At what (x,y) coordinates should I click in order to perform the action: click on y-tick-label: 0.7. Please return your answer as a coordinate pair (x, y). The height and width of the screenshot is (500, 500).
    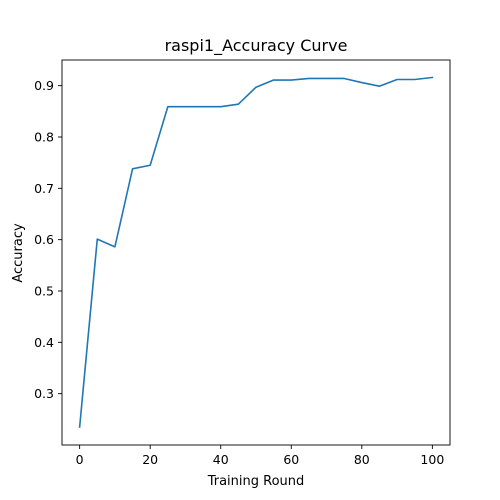
    Looking at the image, I should click on (44, 188).